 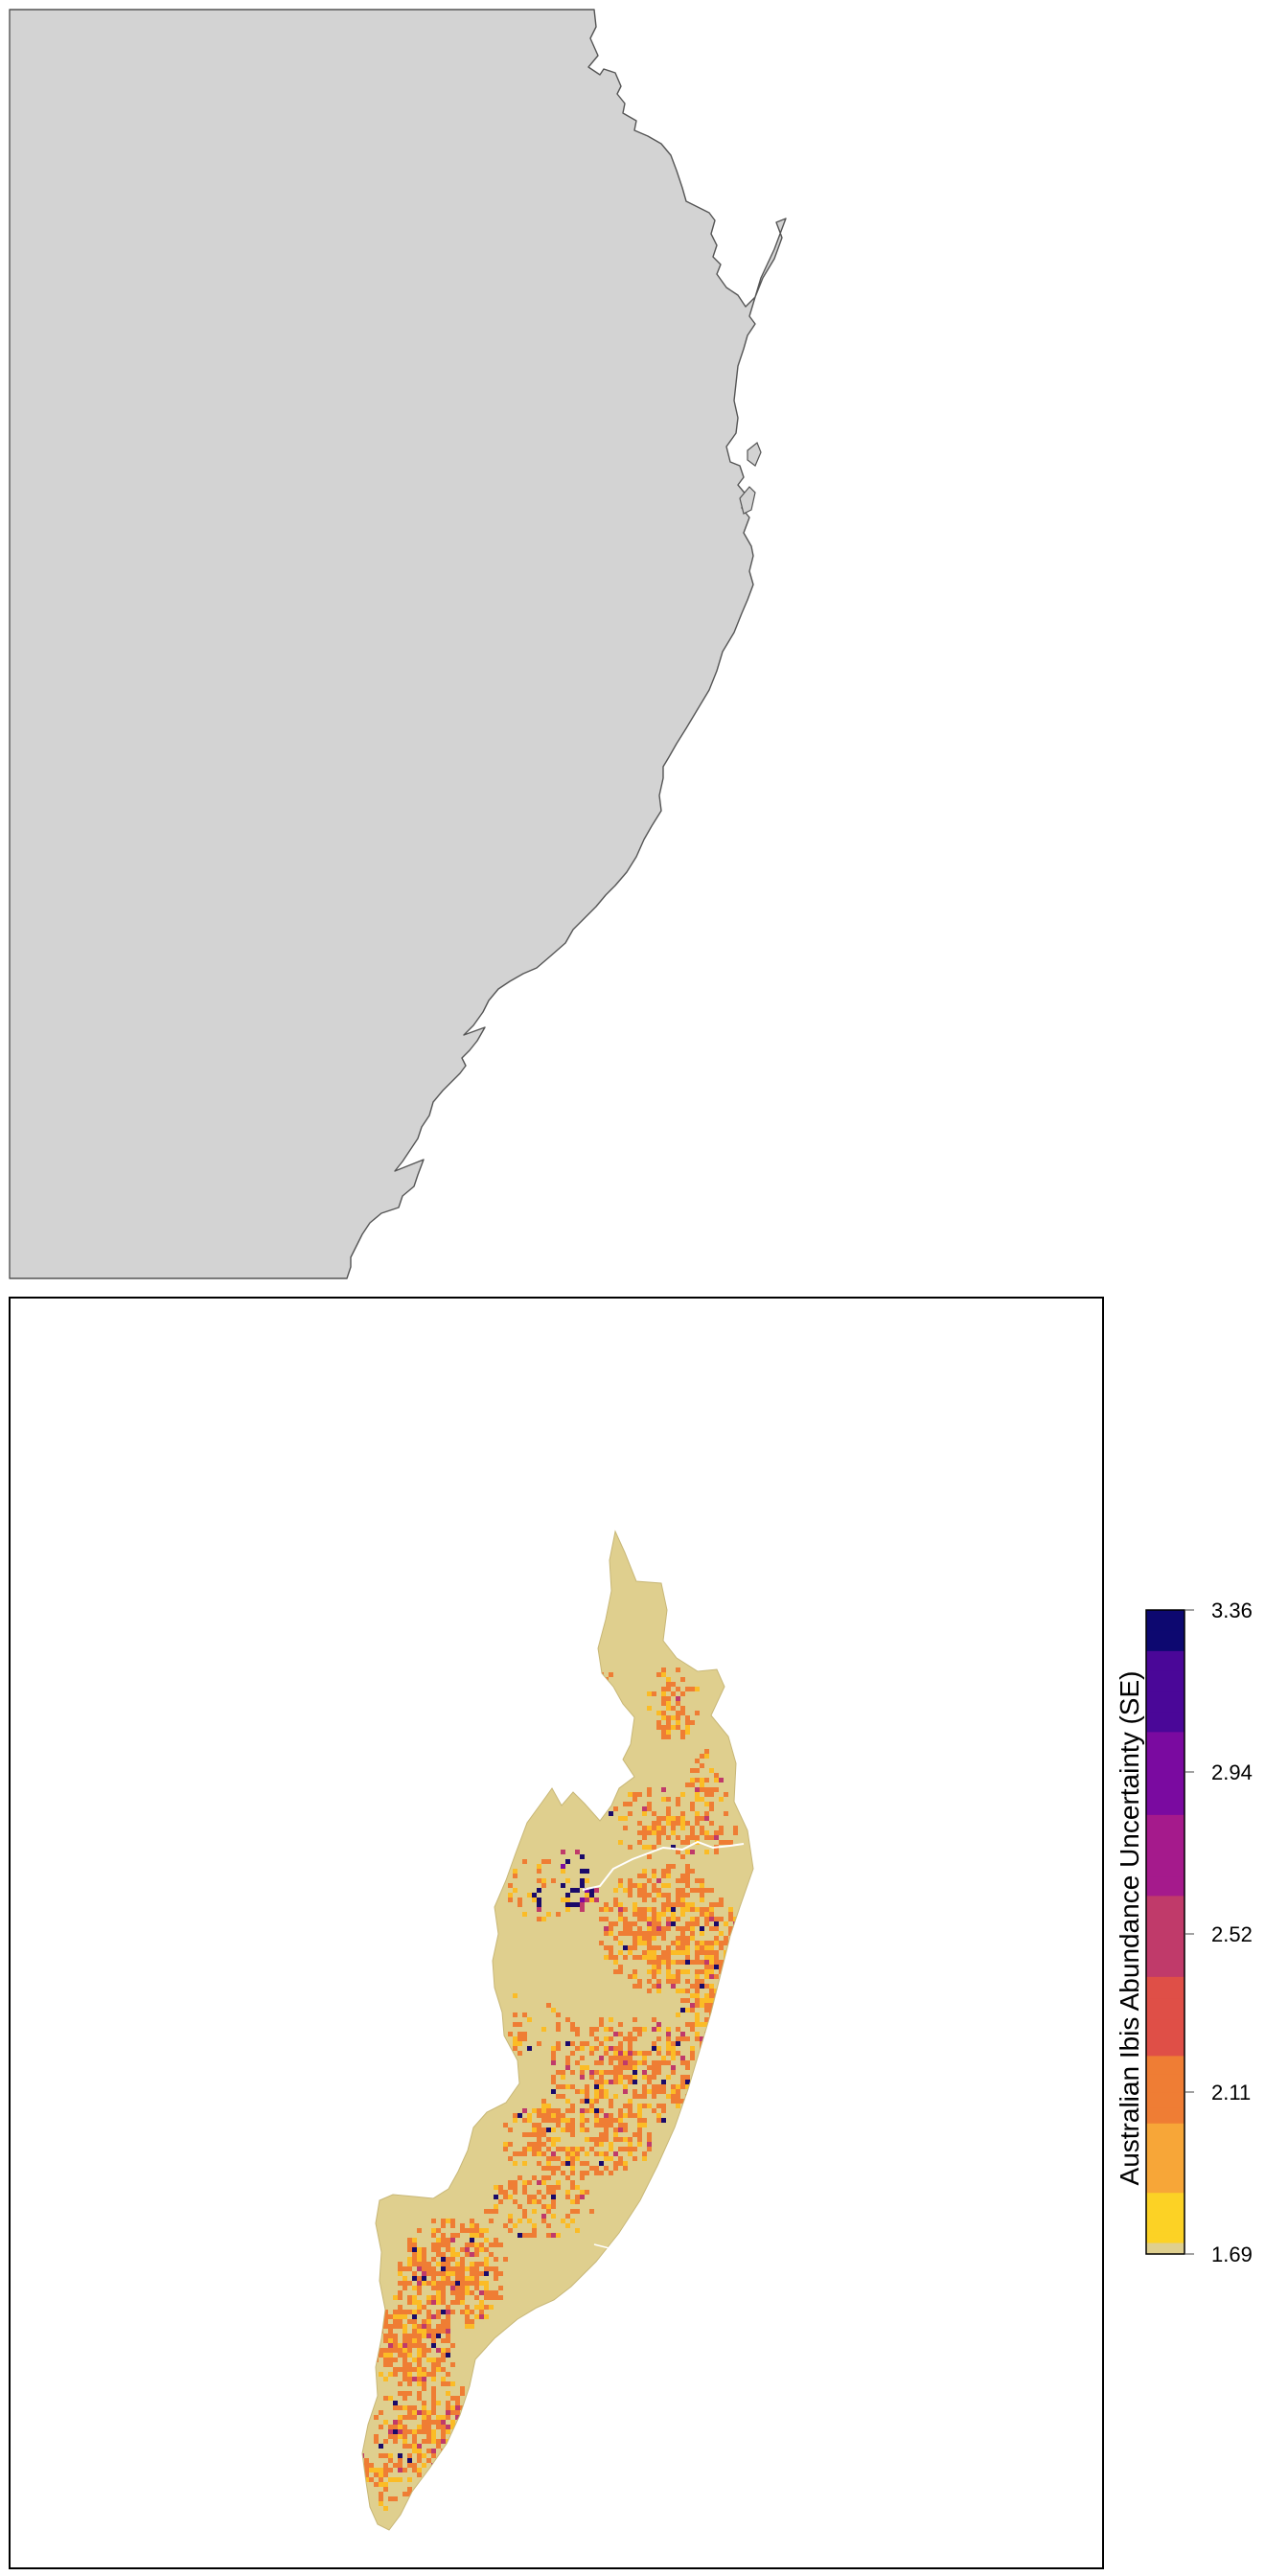 I want to click on colorbar-segment, so click(x=1165, y=2115).